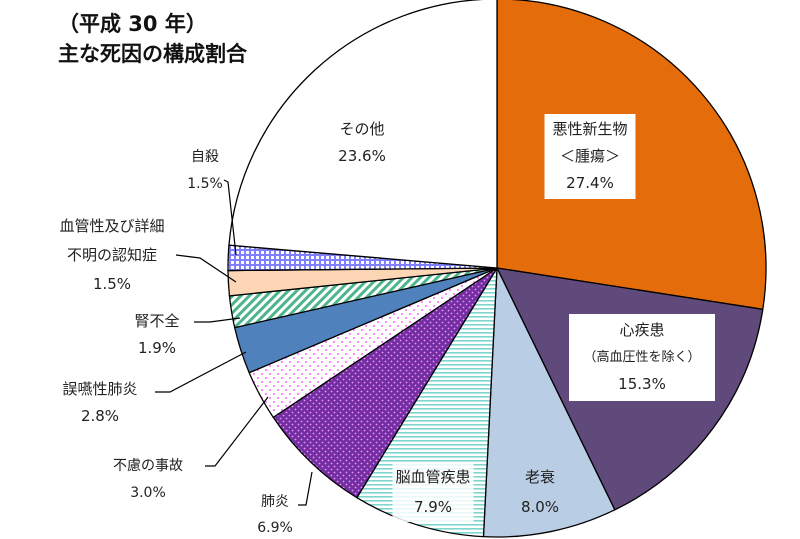 The height and width of the screenshot is (539, 800). What do you see at coordinates (217, 320) in the screenshot?
I see `leader-line-kidney` at bounding box center [217, 320].